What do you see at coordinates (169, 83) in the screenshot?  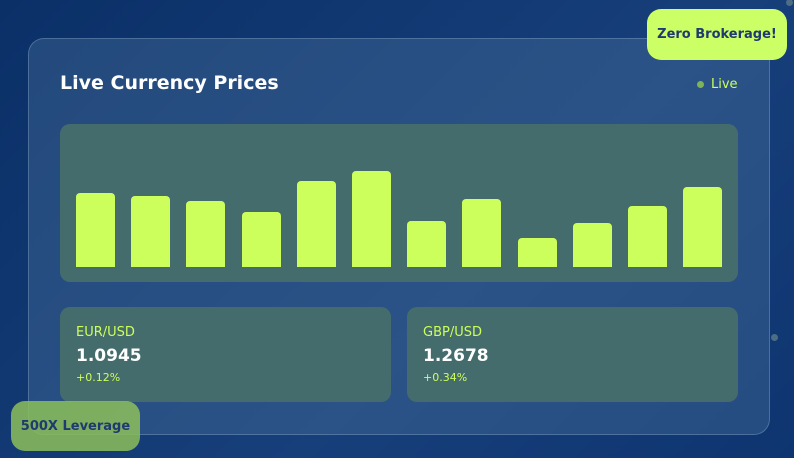 I see `card-title: Live Currency Prices` at bounding box center [169, 83].